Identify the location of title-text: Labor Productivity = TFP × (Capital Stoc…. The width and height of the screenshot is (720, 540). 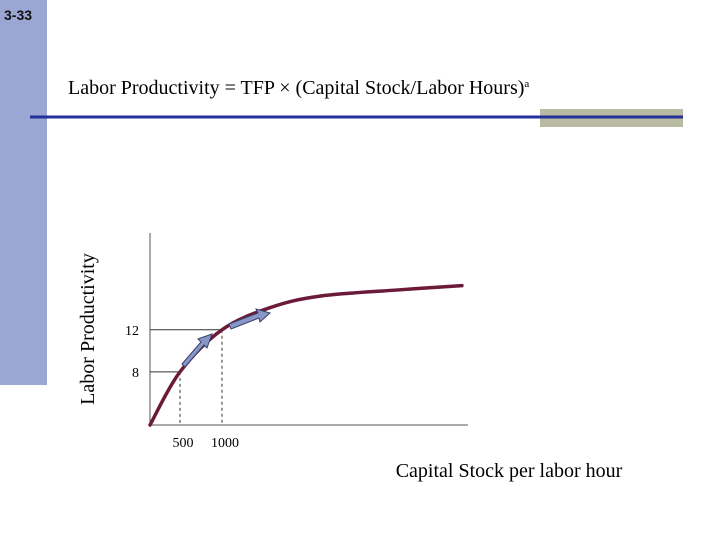
(296, 88).